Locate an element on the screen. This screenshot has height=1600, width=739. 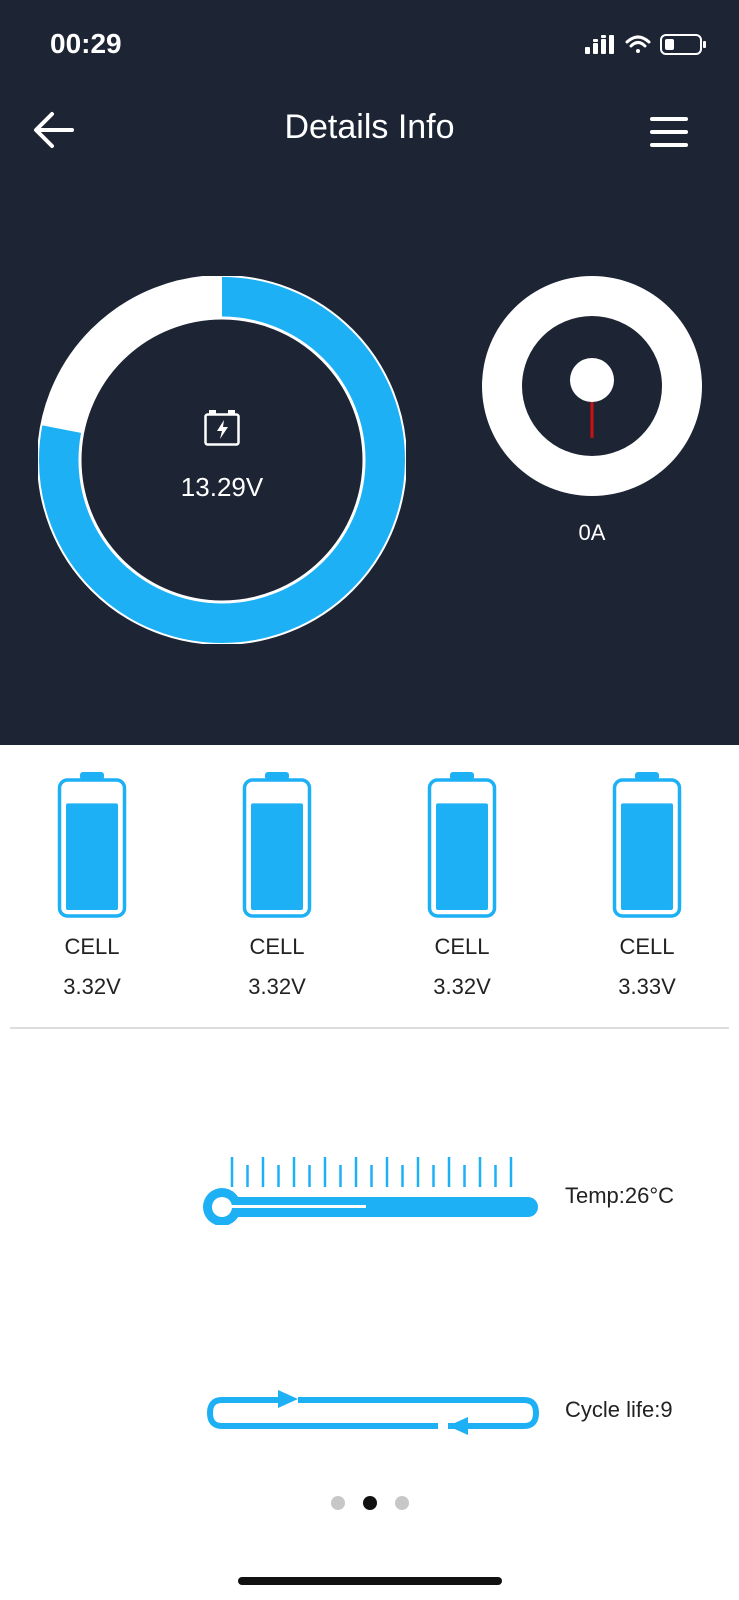
temperature-value: Temp:26°C is located at coordinates (620, 1195).